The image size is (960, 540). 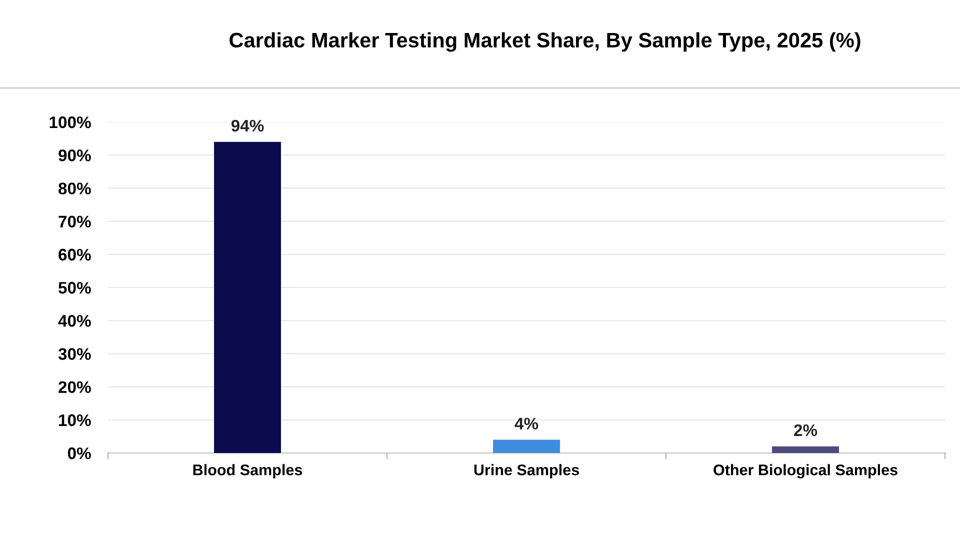 What do you see at coordinates (247, 471) in the screenshot?
I see `x-tick-label: Blood Samples` at bounding box center [247, 471].